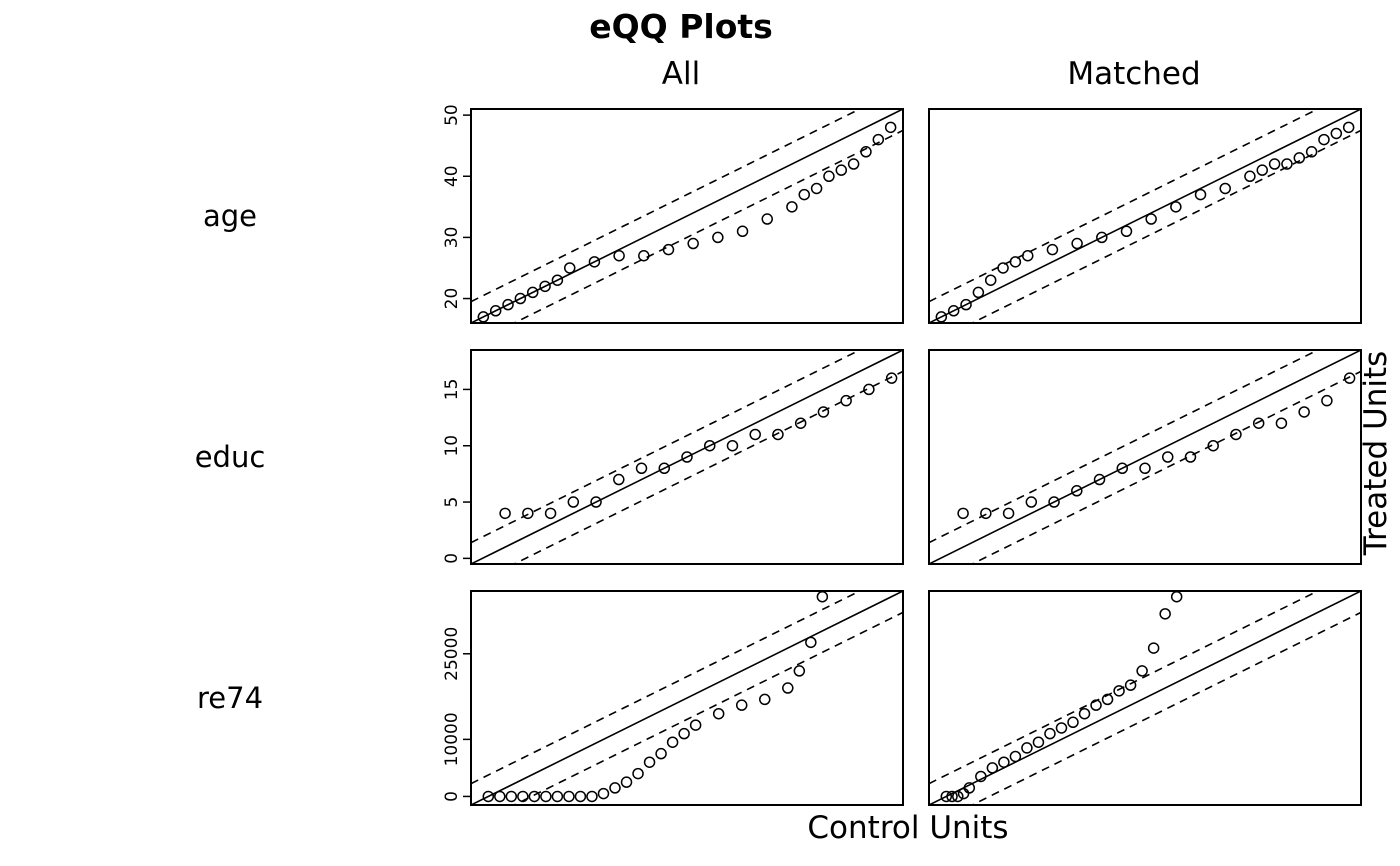 Image resolution: width=1400 pixels, height=866 pixels. I want to click on y-axis-label: Treated Units, so click(1376, 454).